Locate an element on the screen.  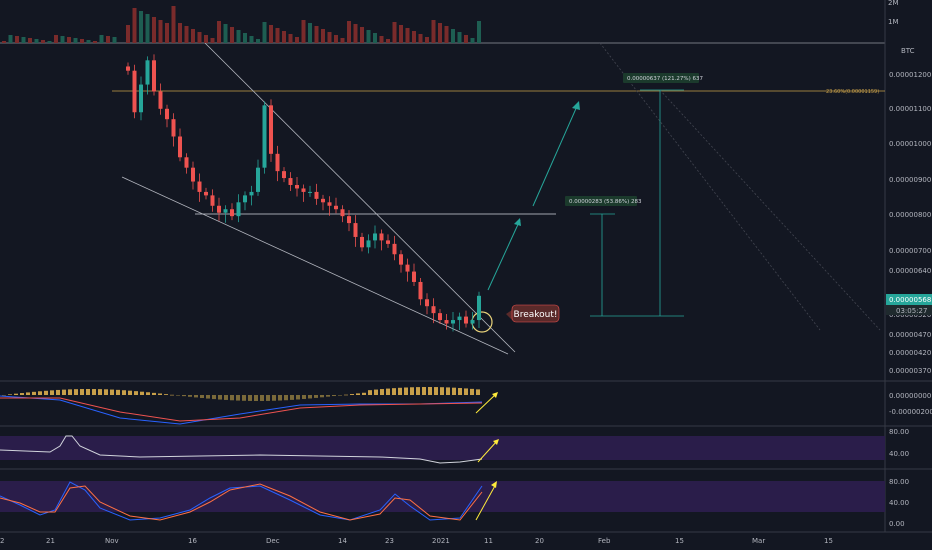
countdown-value: 03:05:27 is located at coordinates (911, 311).